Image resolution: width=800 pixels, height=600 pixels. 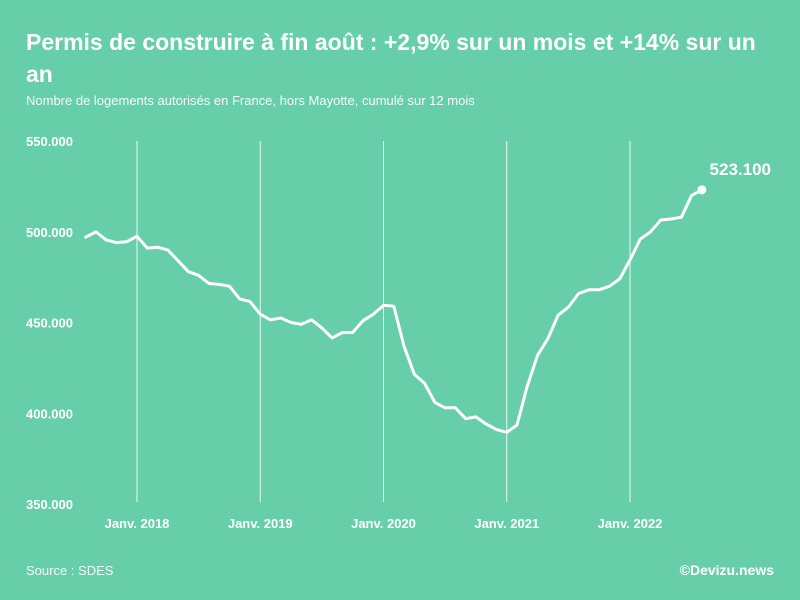 I want to click on y-axis-ticks: 550.000 500.000 450.000 400.000 350.000, so click(x=49, y=323).